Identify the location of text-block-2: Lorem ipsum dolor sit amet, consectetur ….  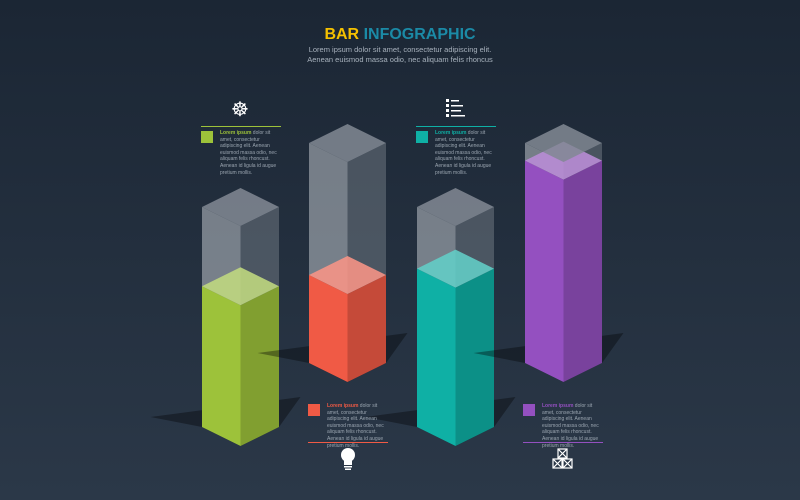
(348, 424).